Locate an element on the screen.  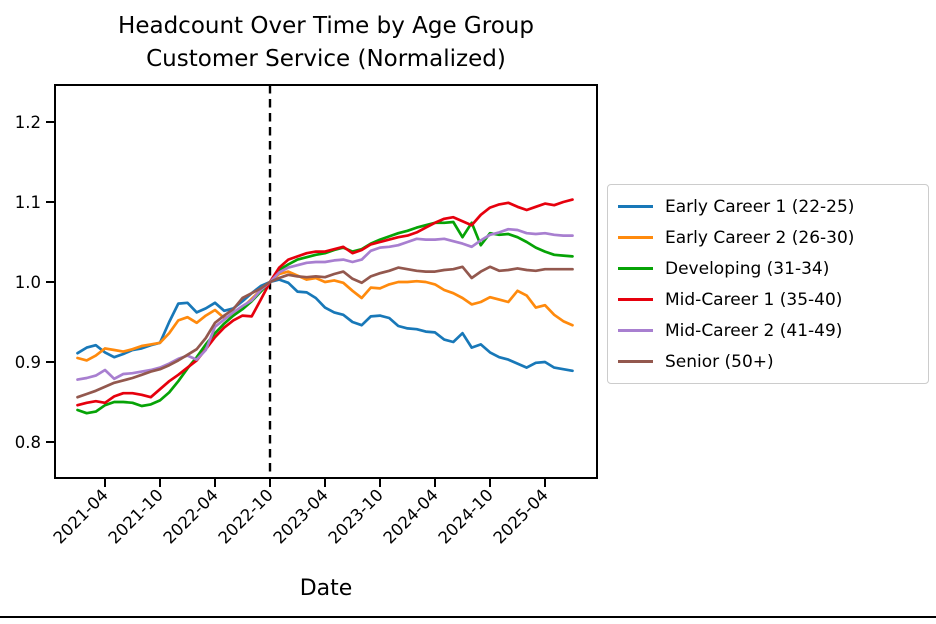
svg-text: 1.2 is located at coordinates (28, 122).